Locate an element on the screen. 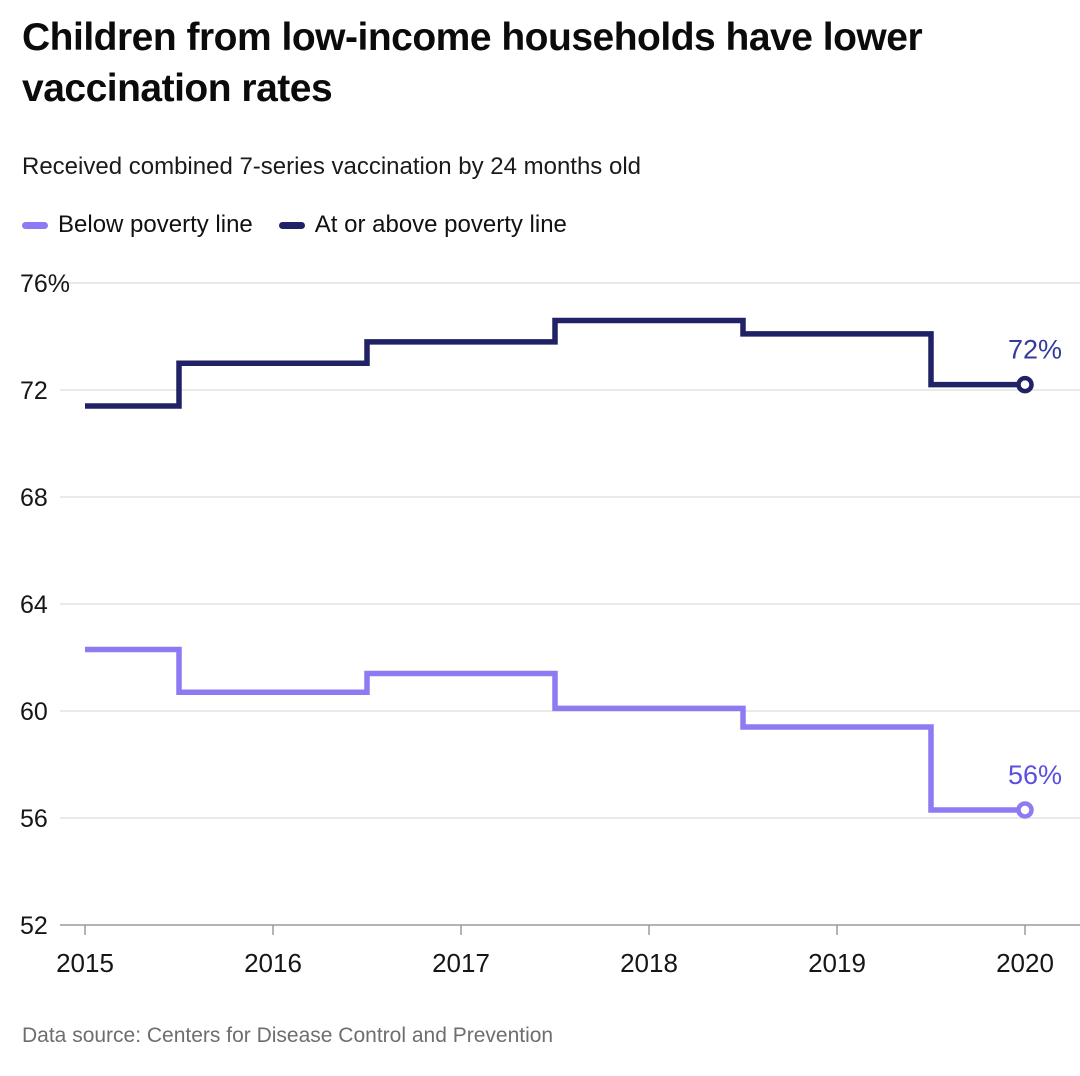 The image size is (1080, 1076). x-tick-label: 2015 is located at coordinates (85, 963).